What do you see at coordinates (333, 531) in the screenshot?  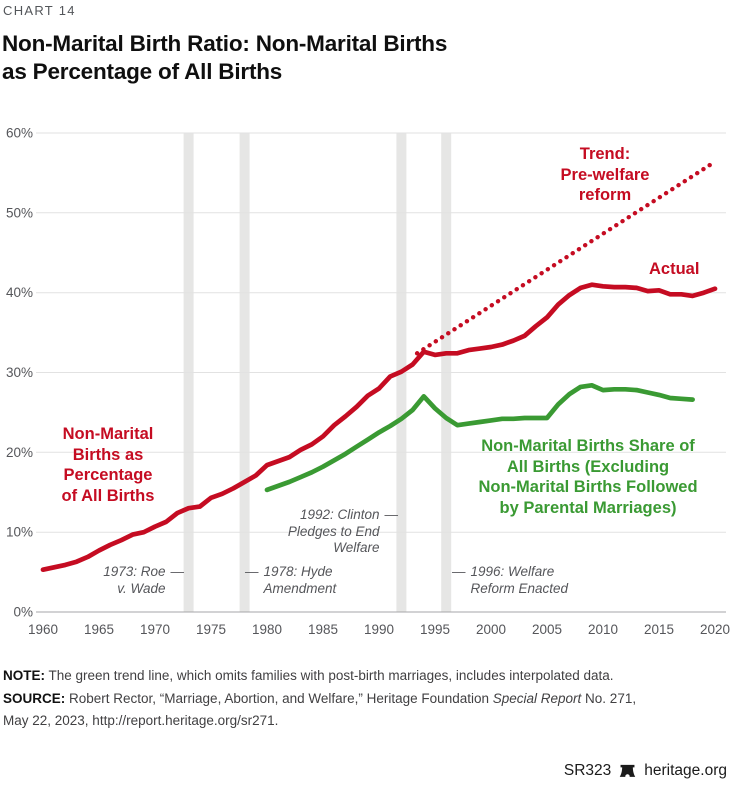 I see `annotation-text: 1992: Clinton Pledges to End Welfare` at bounding box center [333, 531].